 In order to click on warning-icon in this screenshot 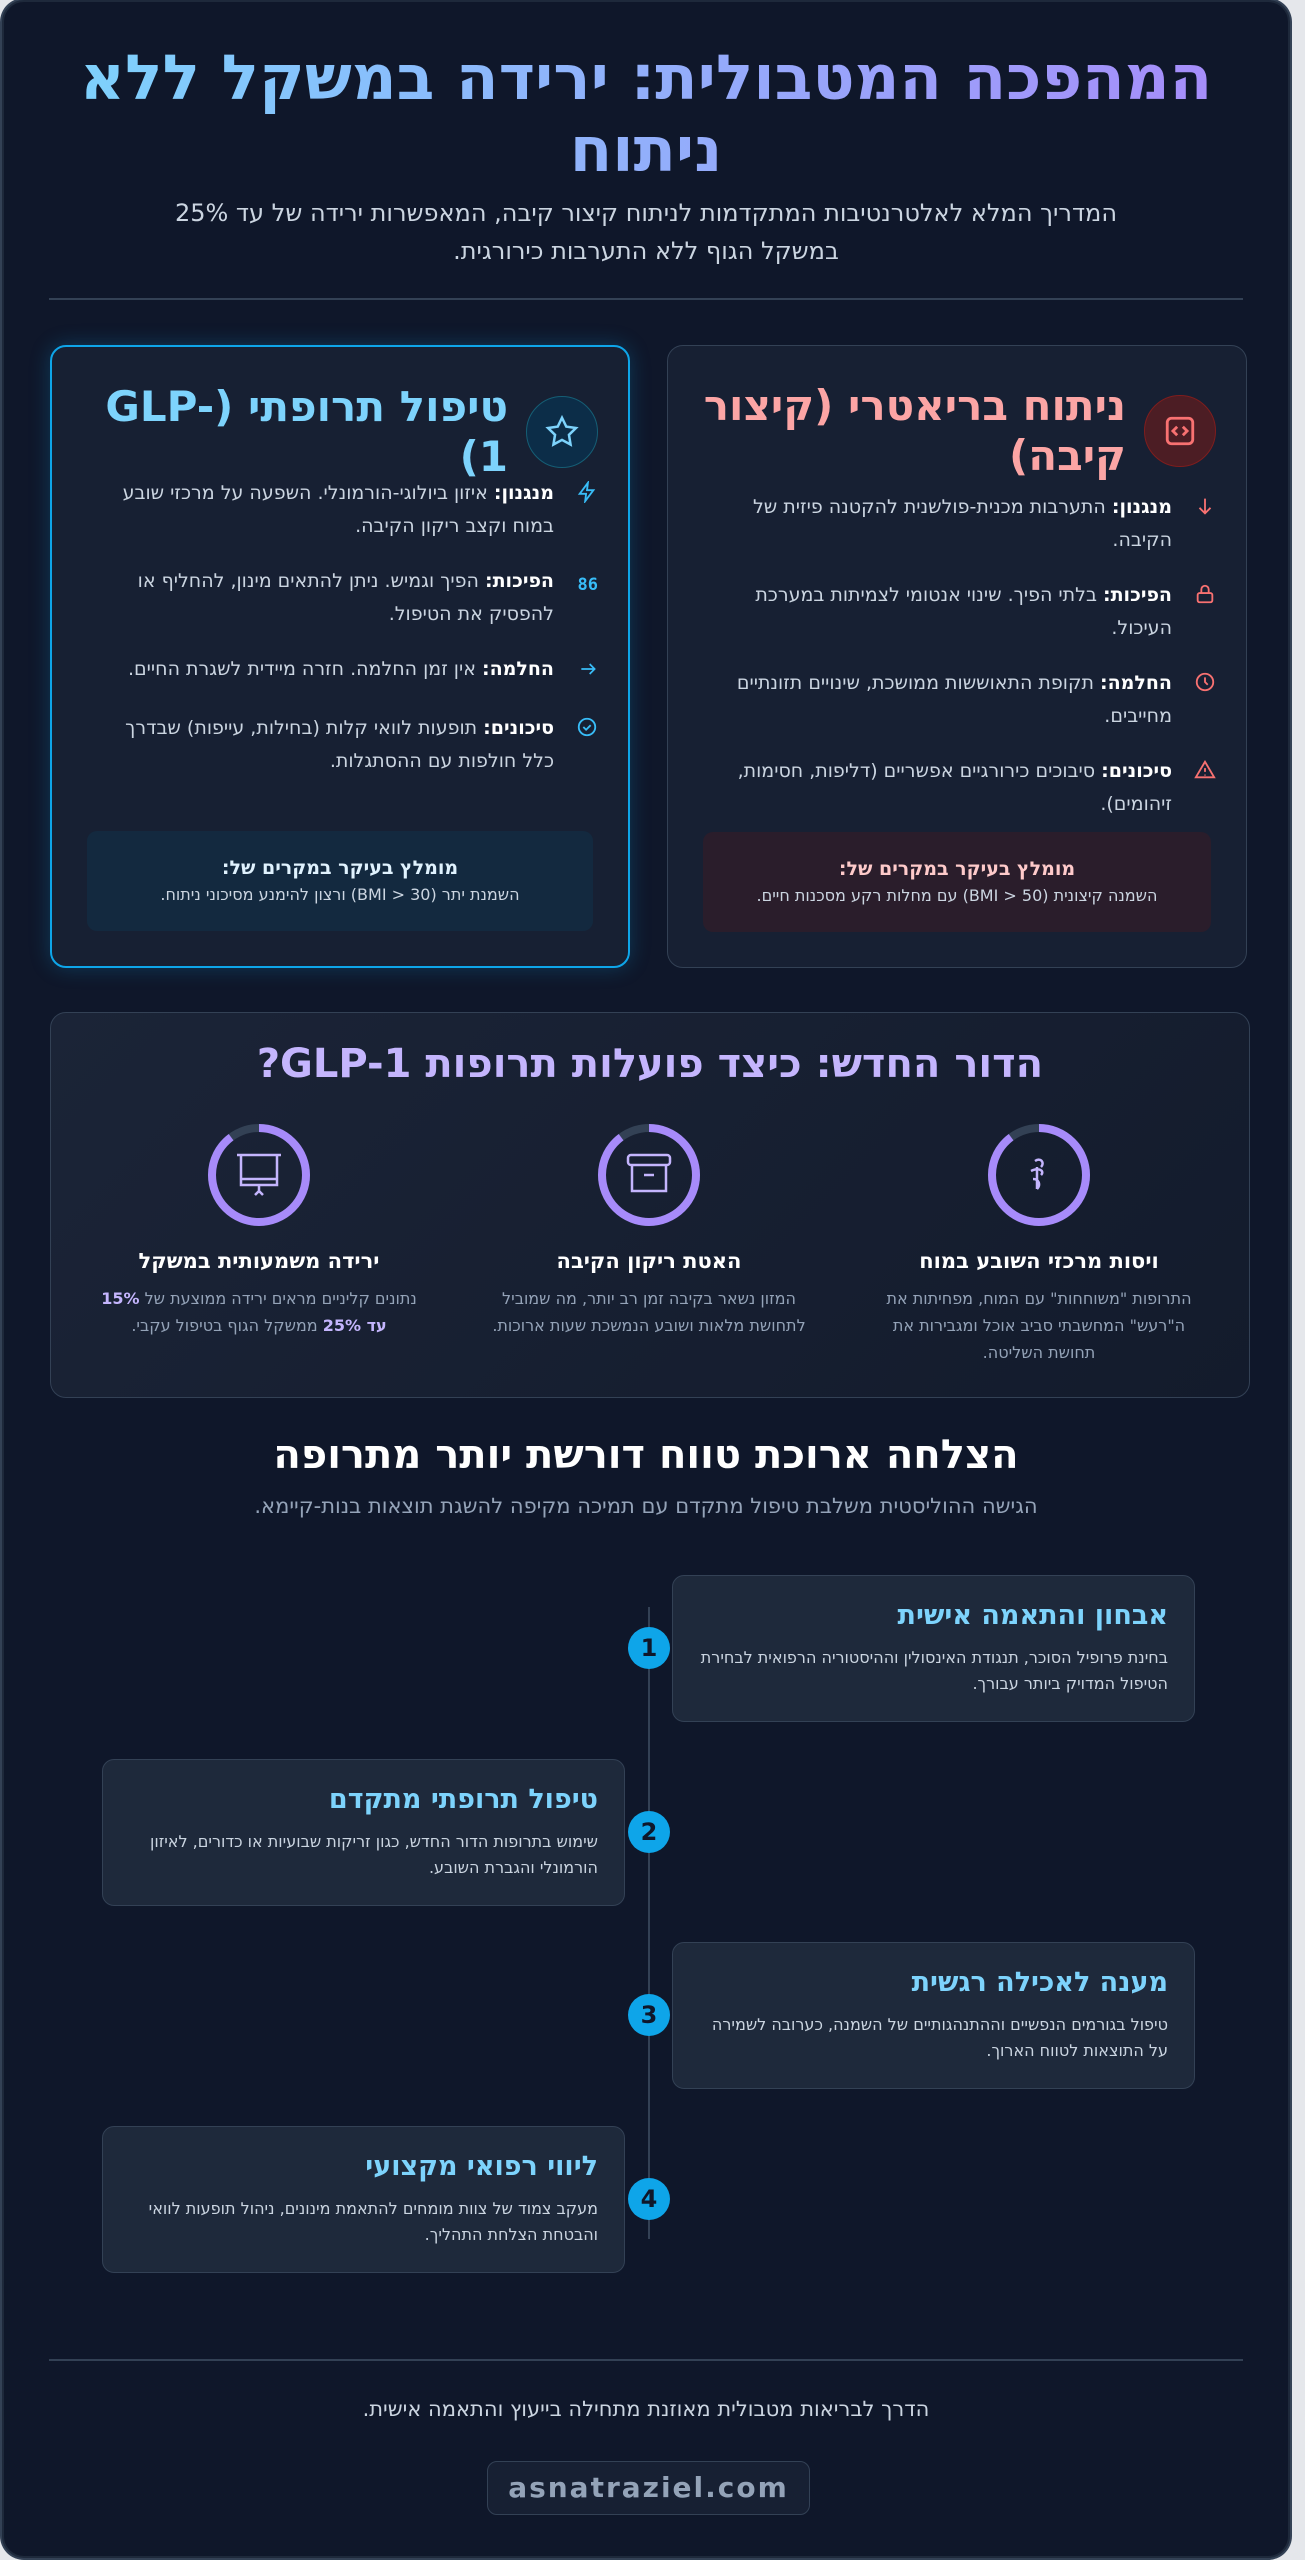, I will do `click(1203, 788)`.